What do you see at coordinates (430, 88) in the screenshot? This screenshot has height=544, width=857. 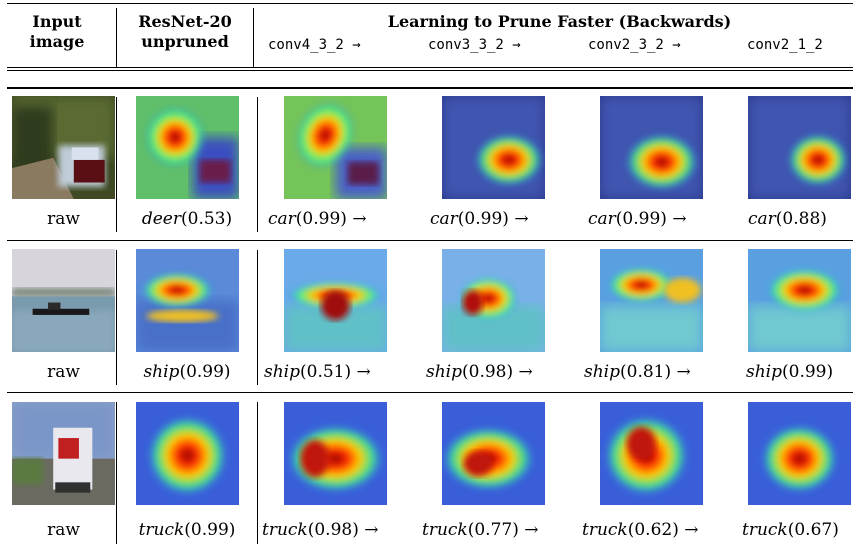 I see `section-rule` at bounding box center [430, 88].